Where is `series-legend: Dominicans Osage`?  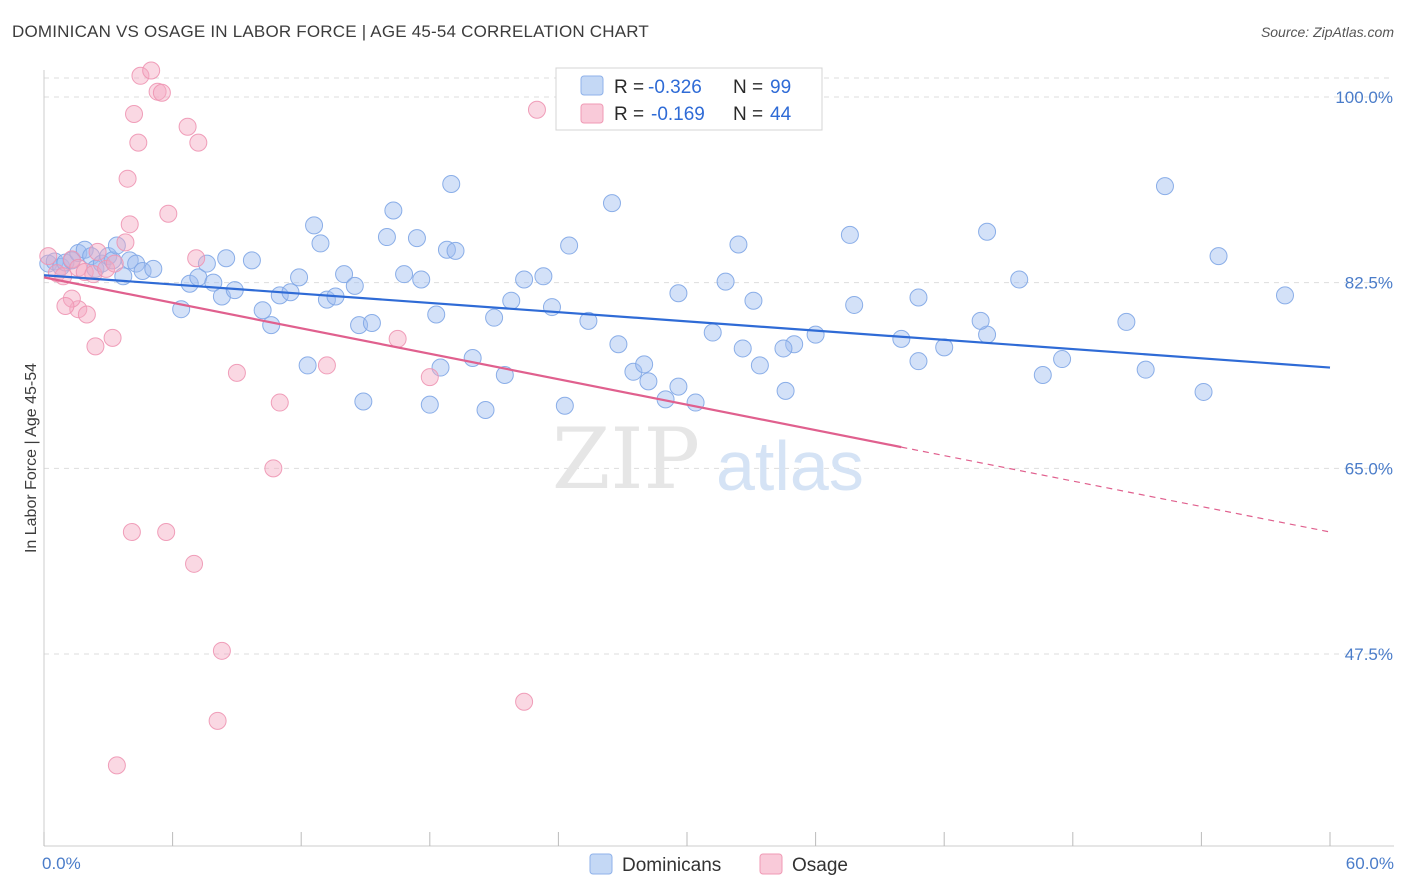
series-legend: Dominicans Osage is located at coordinates (718, 864).